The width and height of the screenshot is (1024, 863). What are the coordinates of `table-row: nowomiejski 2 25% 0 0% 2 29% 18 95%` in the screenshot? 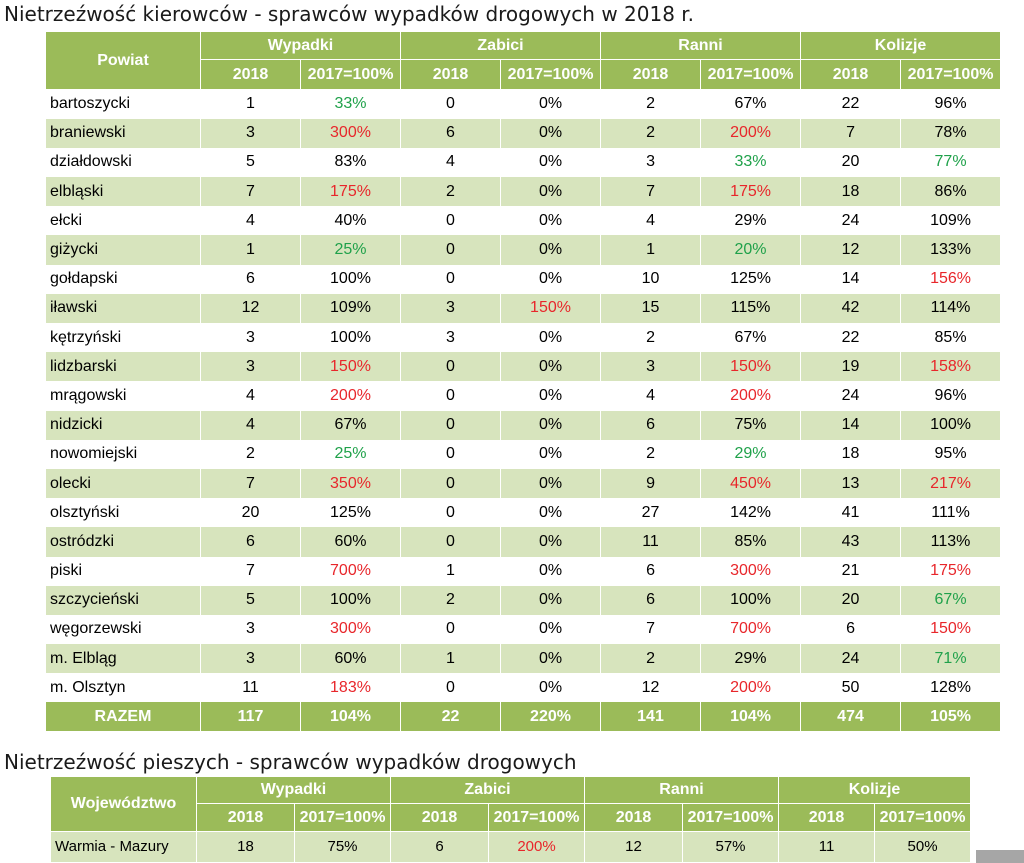 It's located at (523, 454).